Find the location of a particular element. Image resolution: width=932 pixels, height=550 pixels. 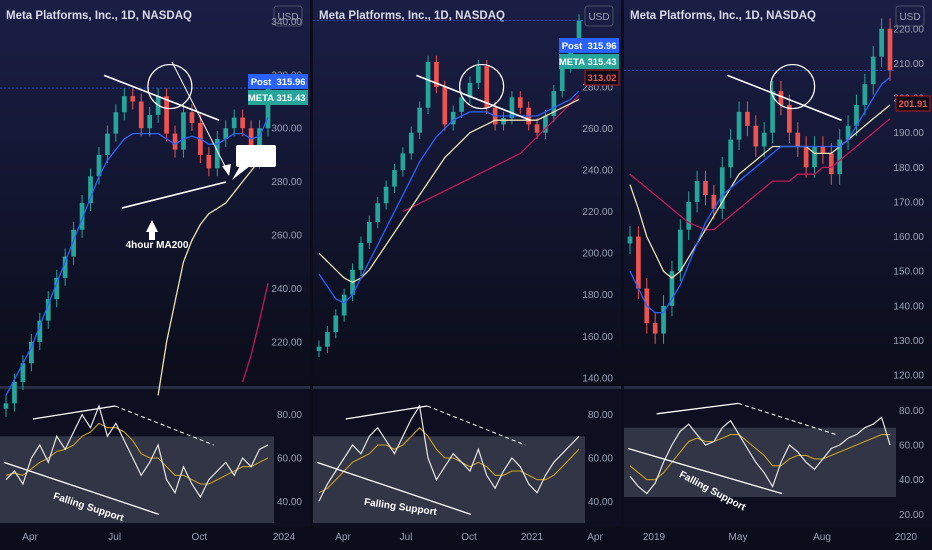

y-tick-label: 130.00 is located at coordinates (908, 341).